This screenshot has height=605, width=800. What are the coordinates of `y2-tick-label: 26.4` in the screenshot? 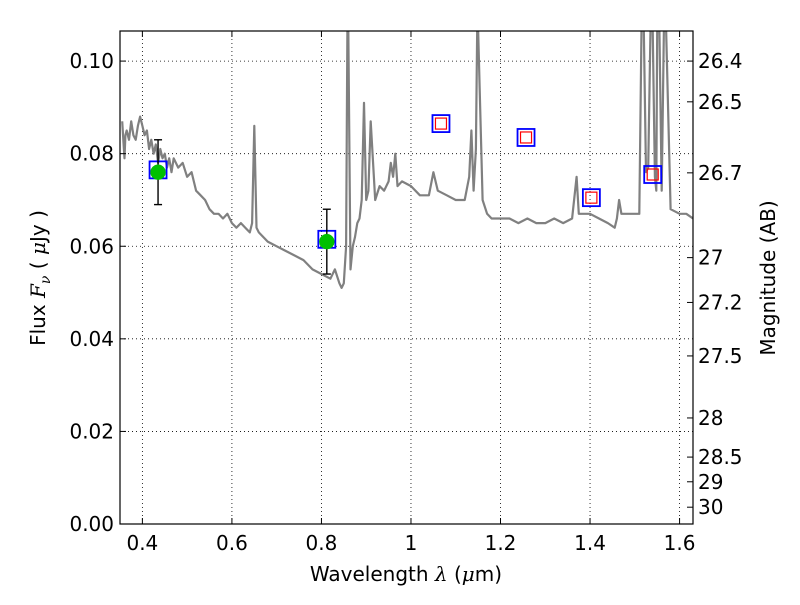 It's located at (720, 61).